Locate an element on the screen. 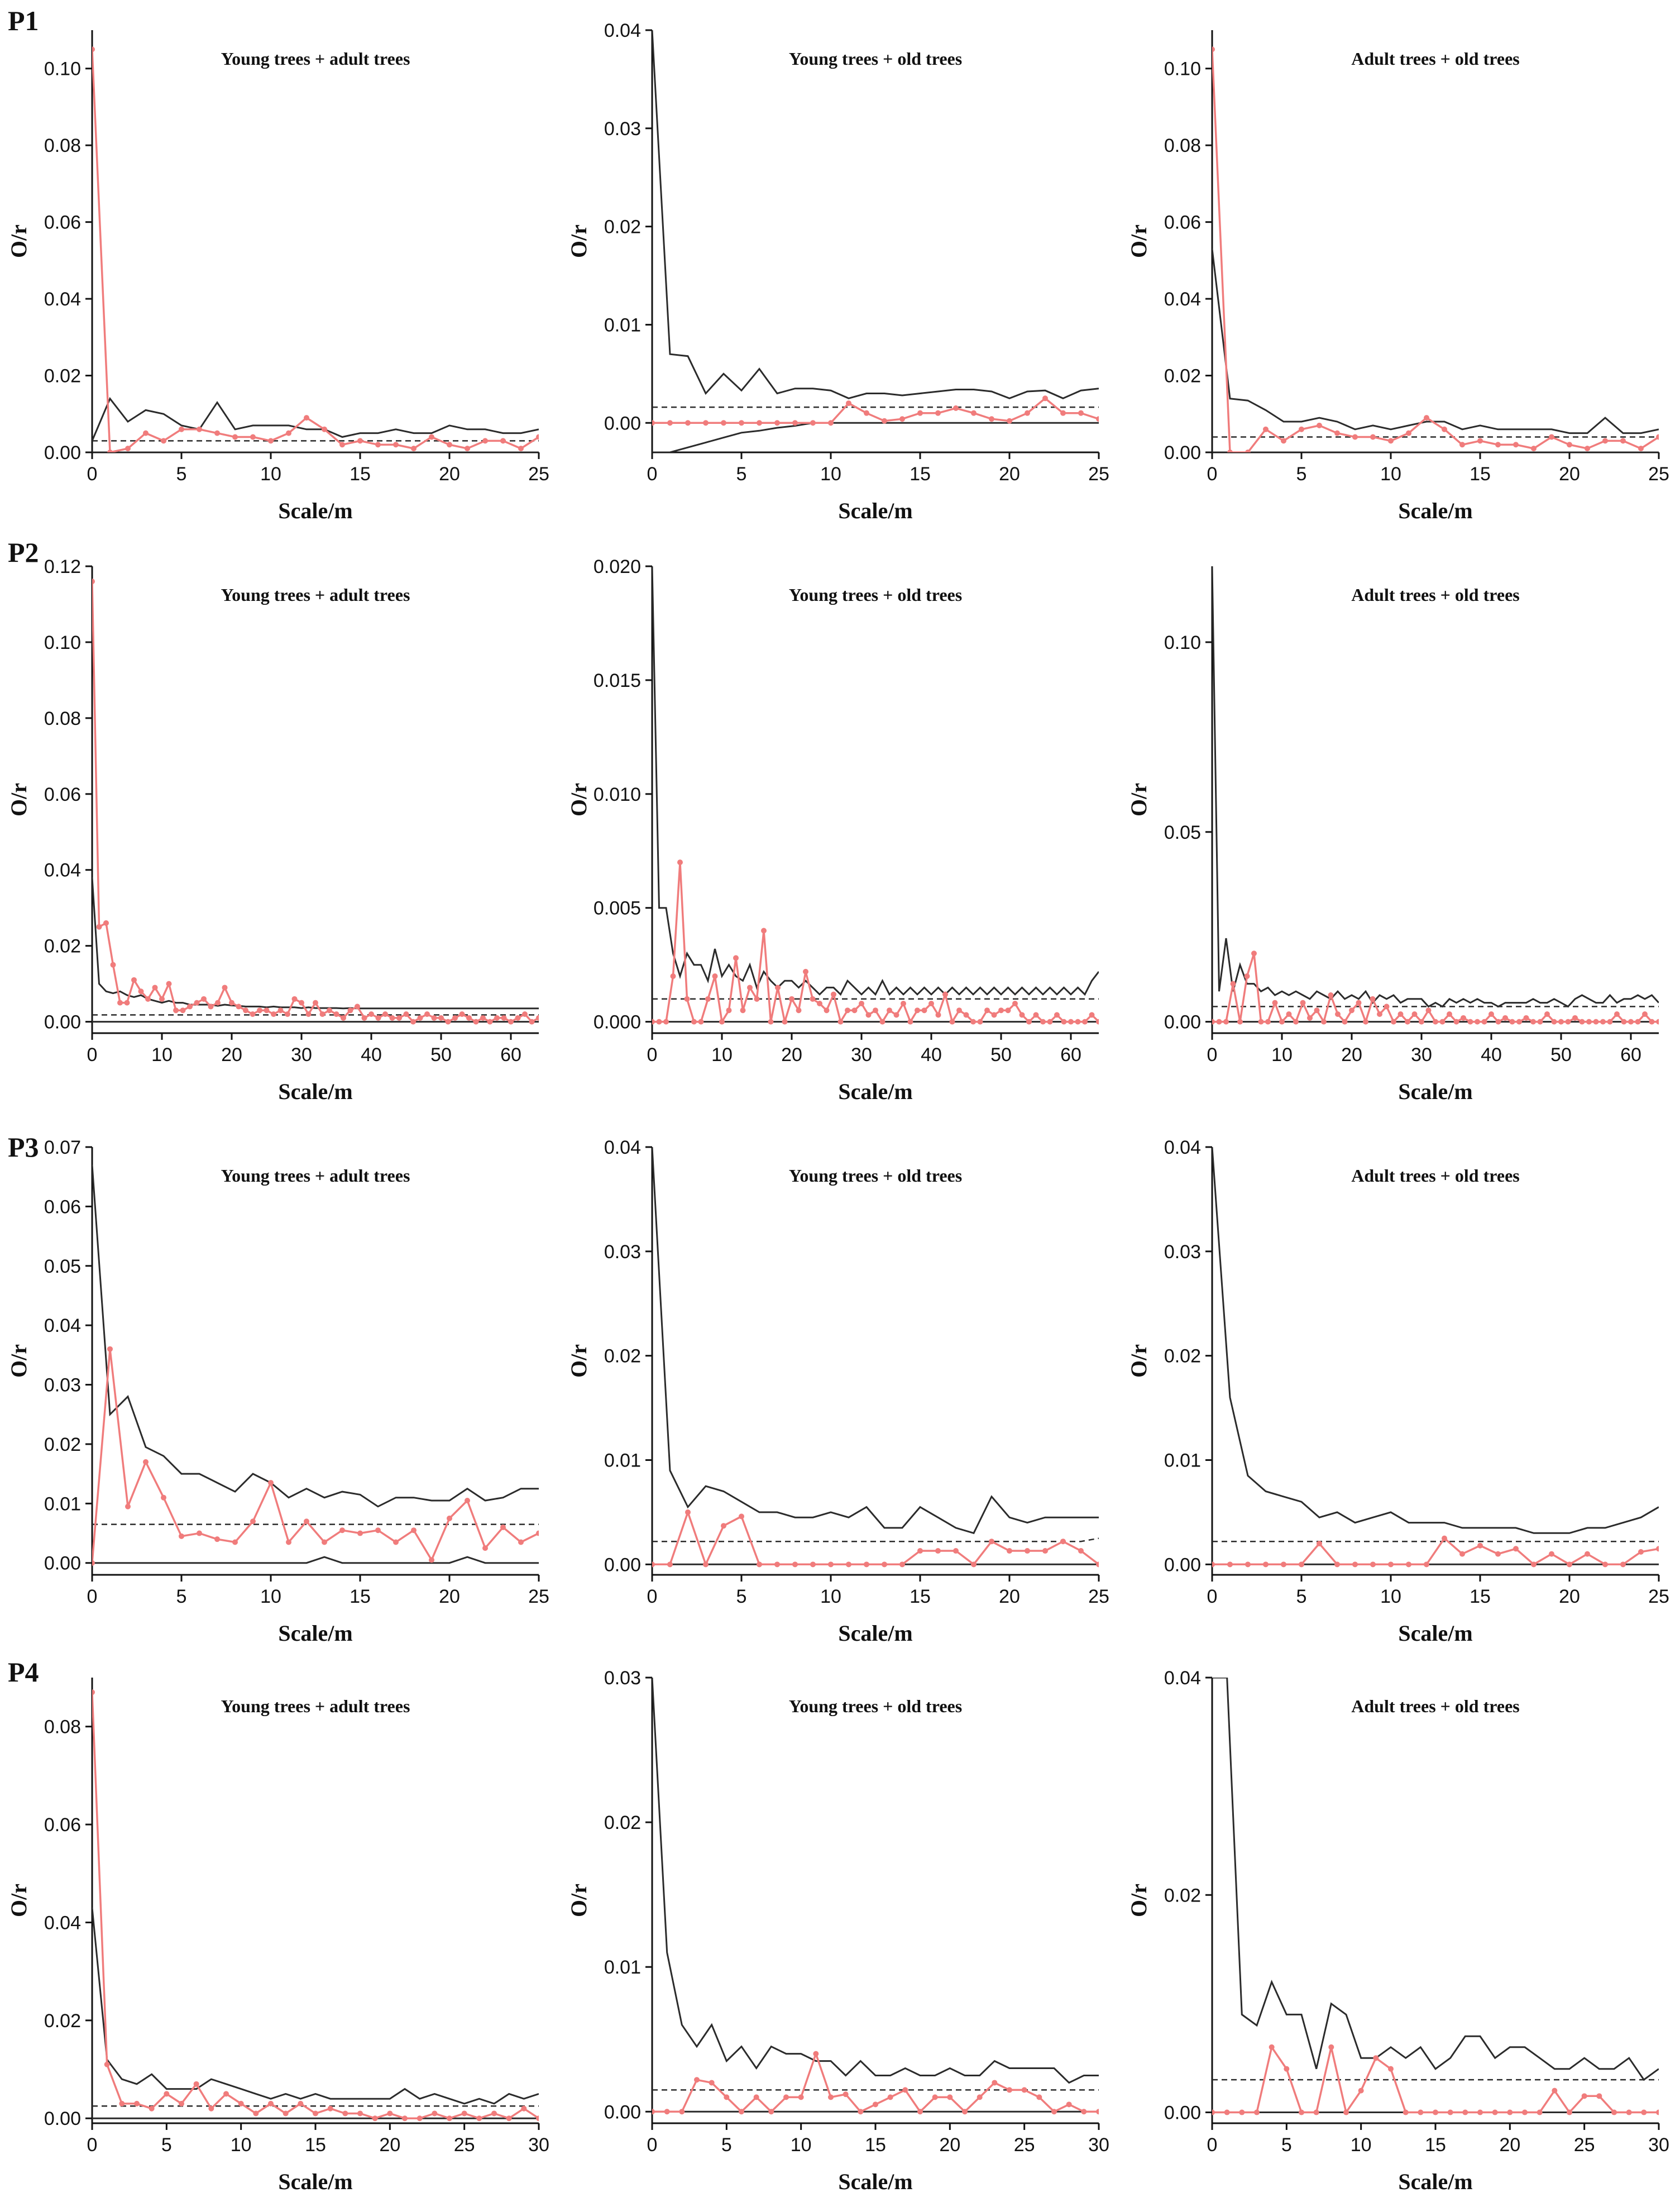  x-tick-label: 15 is located at coordinates (875, 2145).